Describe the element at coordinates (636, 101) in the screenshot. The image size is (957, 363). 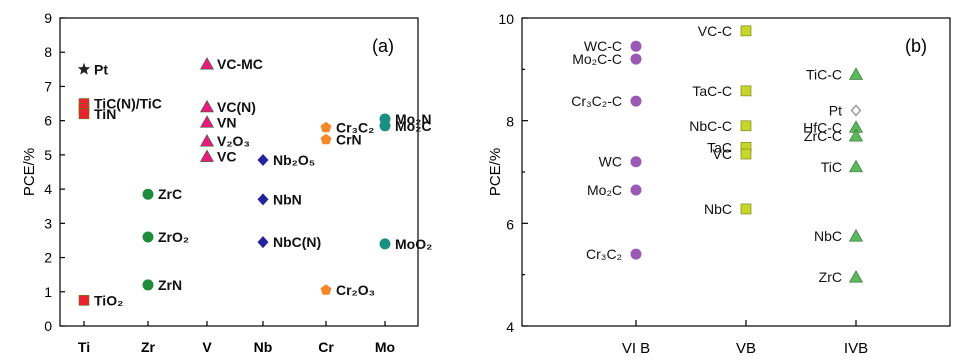
I see `marker-cr-c-c` at that location.